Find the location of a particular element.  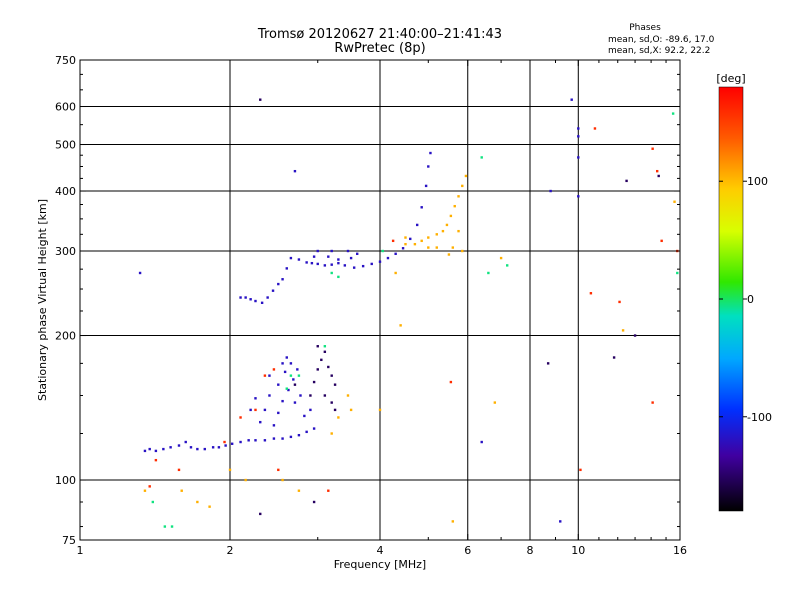

chart-title: Tromsø 20120627 21:40:00–21:41:43 is located at coordinates (379, 34).